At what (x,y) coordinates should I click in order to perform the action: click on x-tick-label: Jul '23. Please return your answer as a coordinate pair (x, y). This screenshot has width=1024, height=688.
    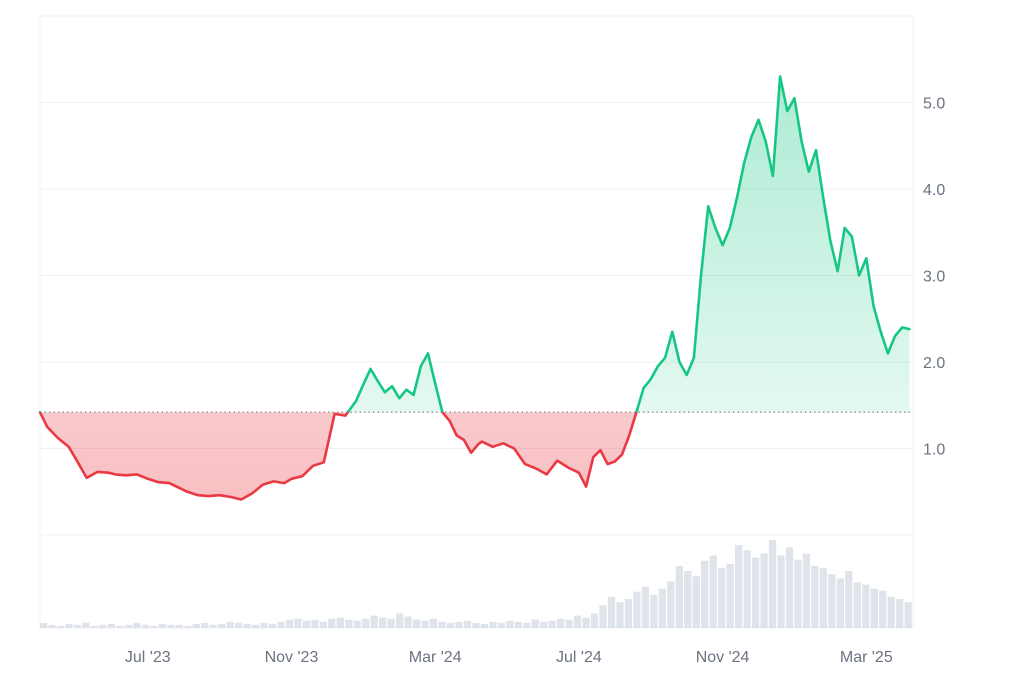
    Looking at the image, I should click on (148, 657).